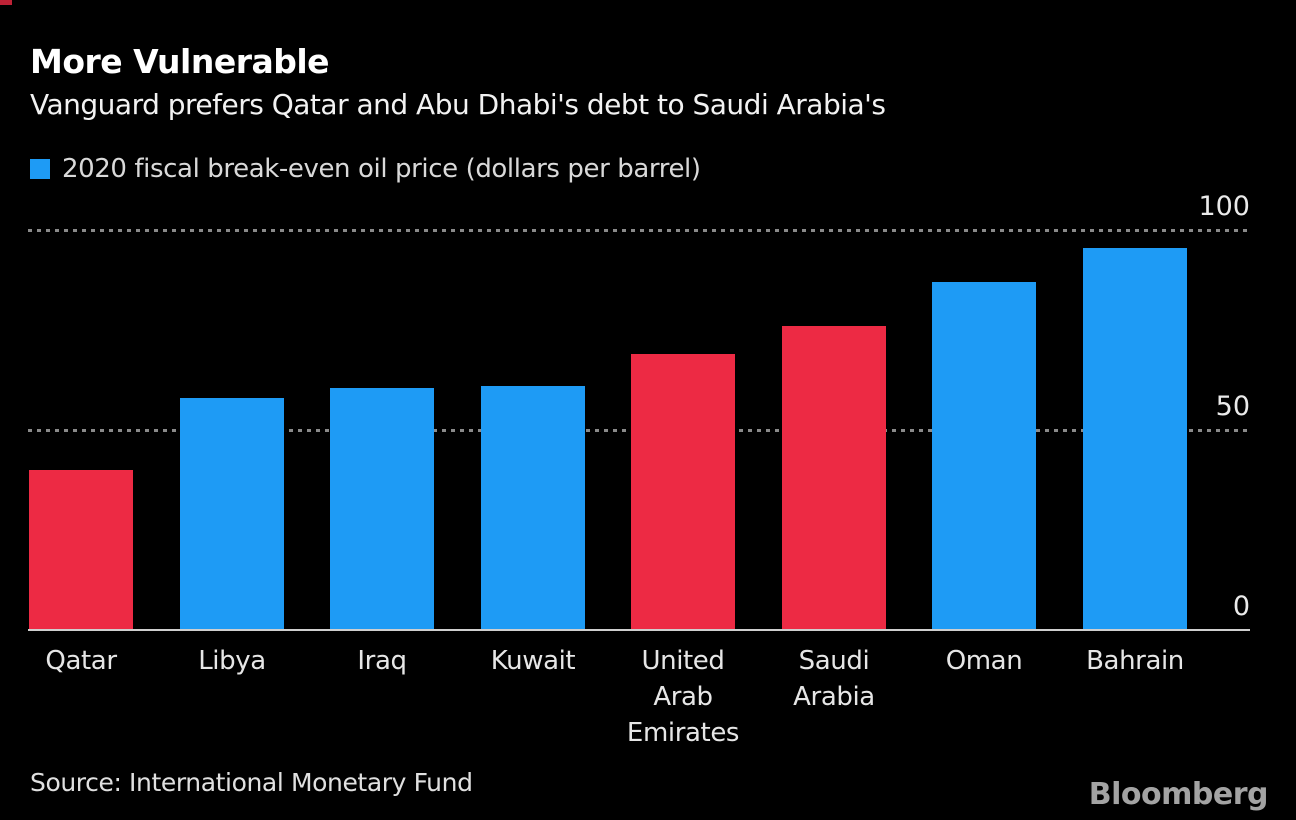 The height and width of the screenshot is (820, 1296). Describe the element at coordinates (232, 661) in the screenshot. I see `x-tick-label-libya: Libya` at that location.